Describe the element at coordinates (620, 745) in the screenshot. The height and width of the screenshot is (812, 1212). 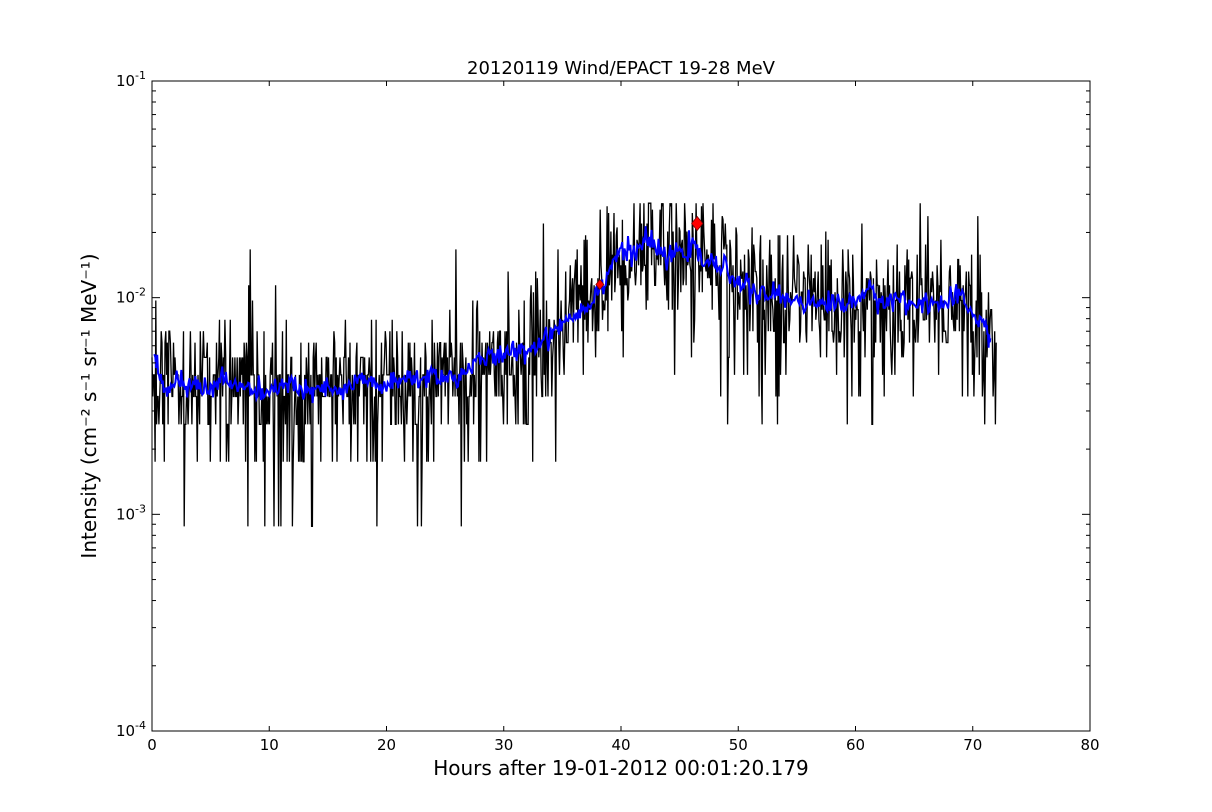
I see `x-tick-label: 40` at that location.